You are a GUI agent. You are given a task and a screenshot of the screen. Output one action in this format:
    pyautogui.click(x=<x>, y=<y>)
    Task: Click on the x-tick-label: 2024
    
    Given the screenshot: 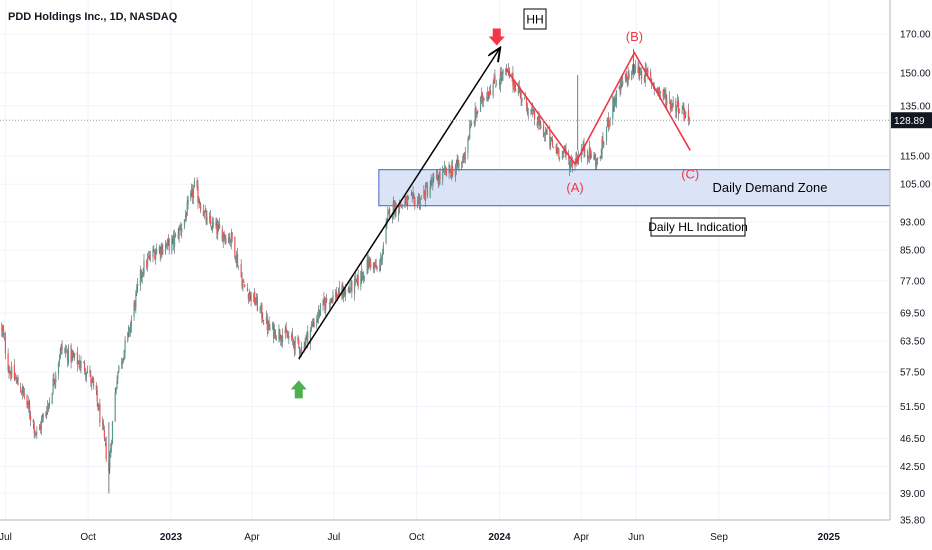 What is the action you would take?
    pyautogui.click(x=499, y=537)
    